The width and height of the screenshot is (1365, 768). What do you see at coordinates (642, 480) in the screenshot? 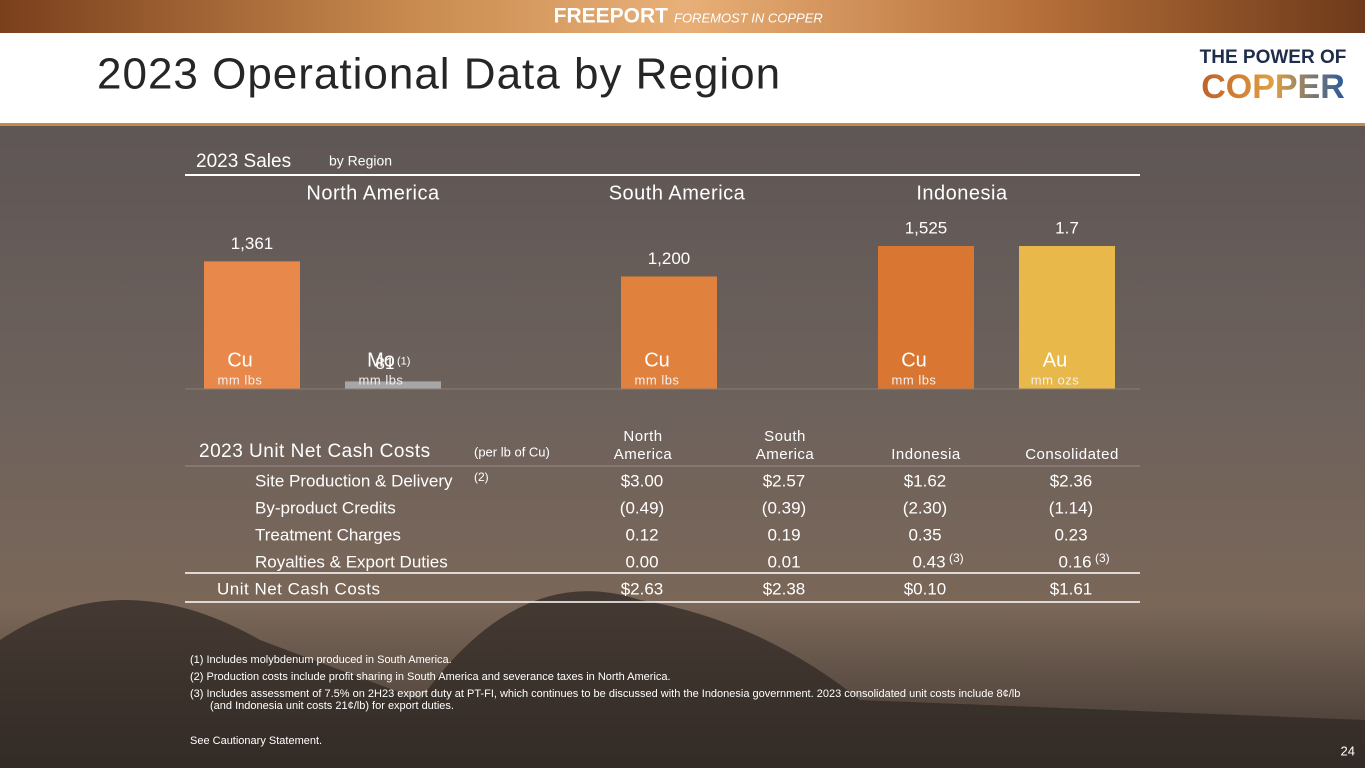
I see `cell: $3.00` at bounding box center [642, 480].